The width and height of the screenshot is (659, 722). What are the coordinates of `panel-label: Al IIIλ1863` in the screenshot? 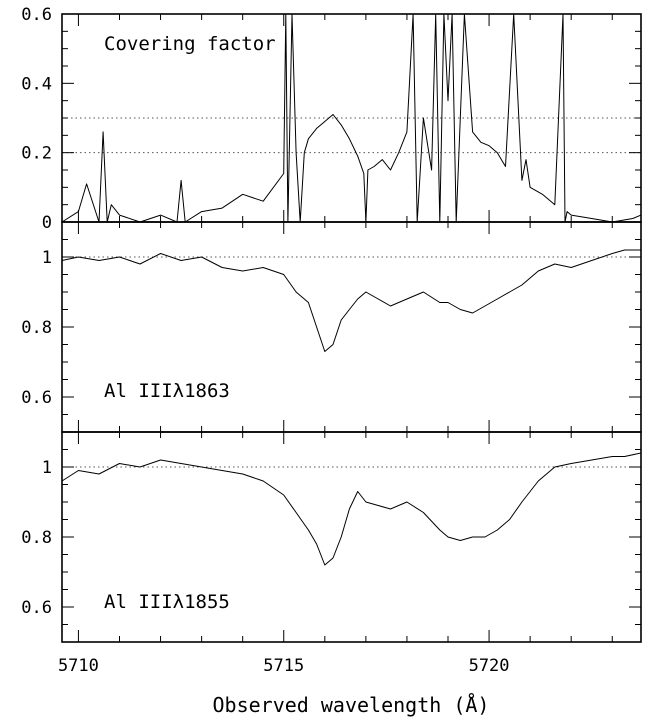 It's located at (167, 391).